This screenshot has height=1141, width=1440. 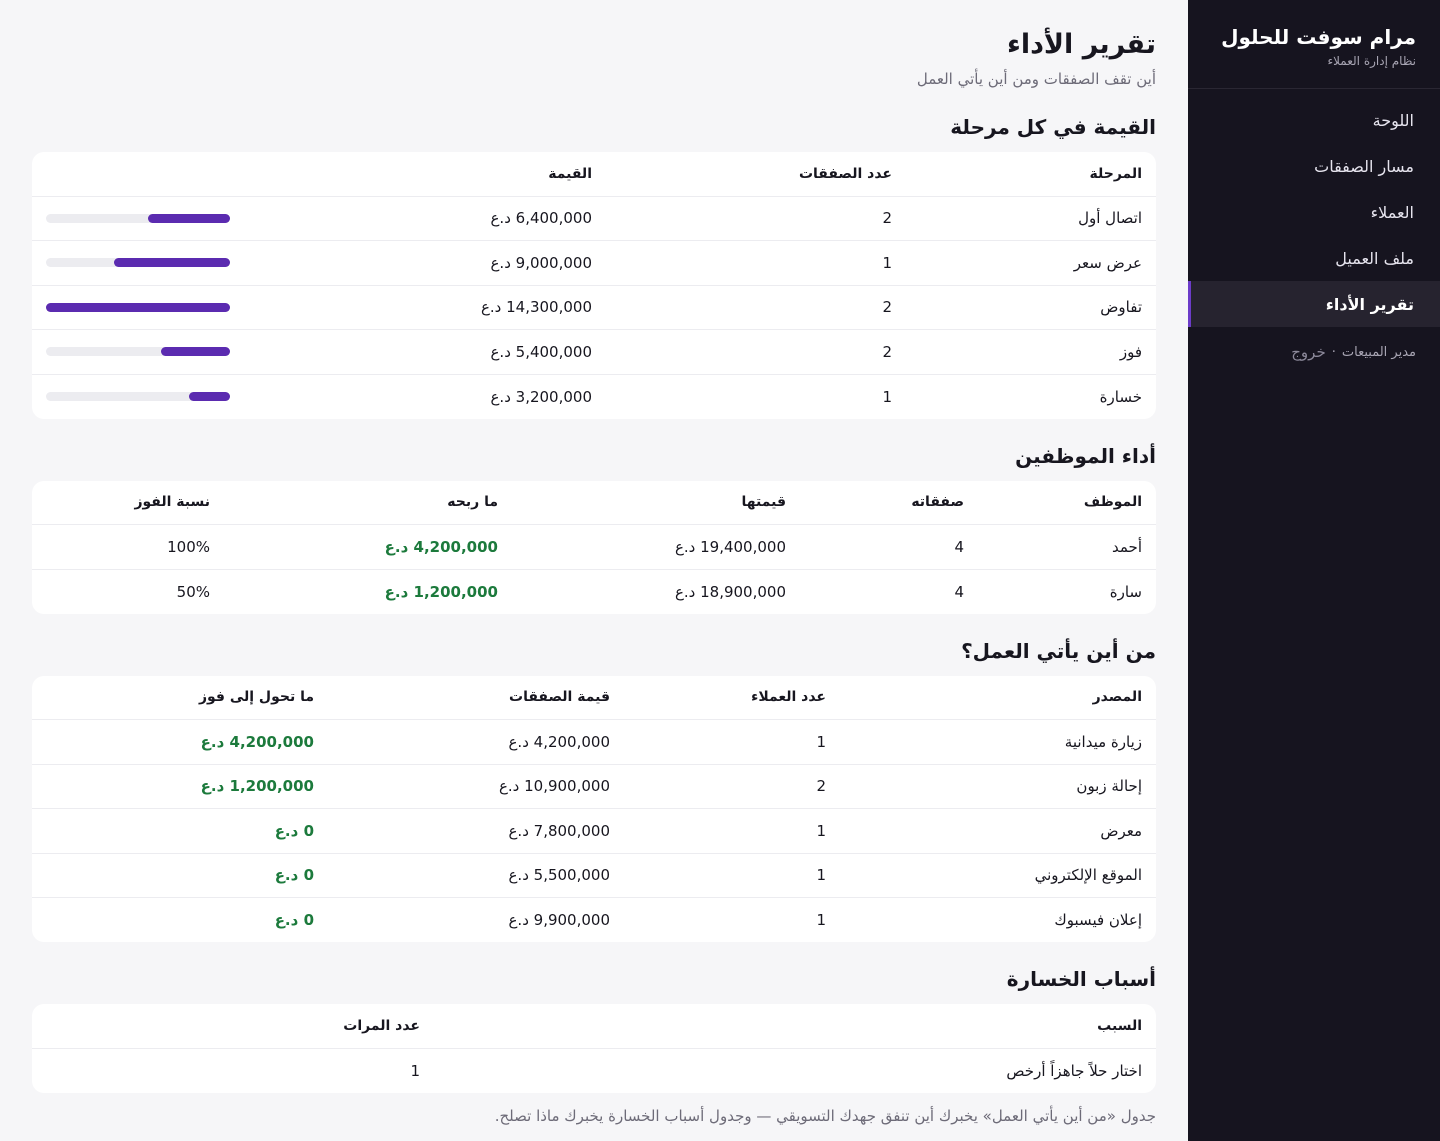 What do you see at coordinates (476, 831) in the screenshot?
I see `value-cell: 7,800,000 د.ع` at bounding box center [476, 831].